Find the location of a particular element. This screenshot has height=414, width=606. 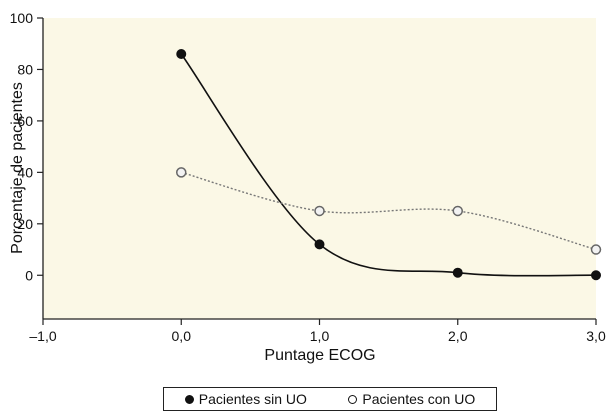

x-tick-label: 3,0 is located at coordinates (596, 336).